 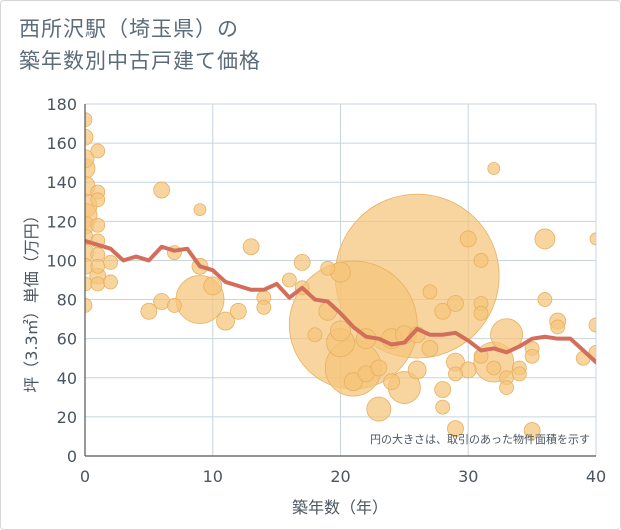 What do you see at coordinates (31, 299) in the screenshot?
I see `y-axis-label: 坪（3.3㎡）単価（万円）` at bounding box center [31, 299].